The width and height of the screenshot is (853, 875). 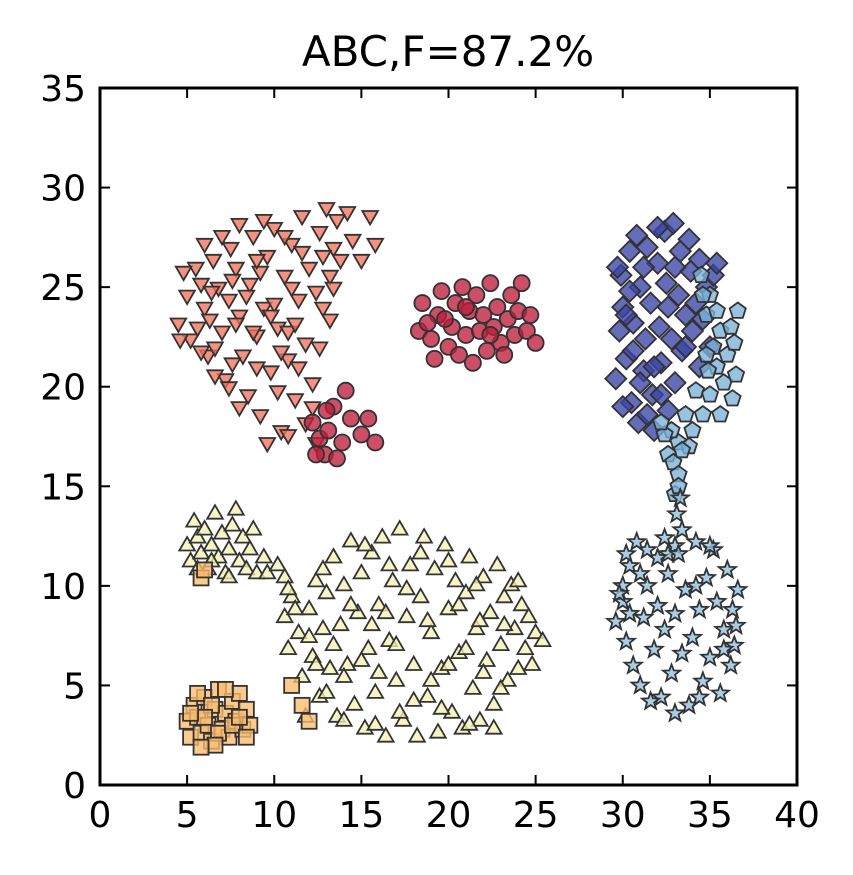 What do you see at coordinates (248, 658) in the screenshot?
I see `series-square` at bounding box center [248, 658].